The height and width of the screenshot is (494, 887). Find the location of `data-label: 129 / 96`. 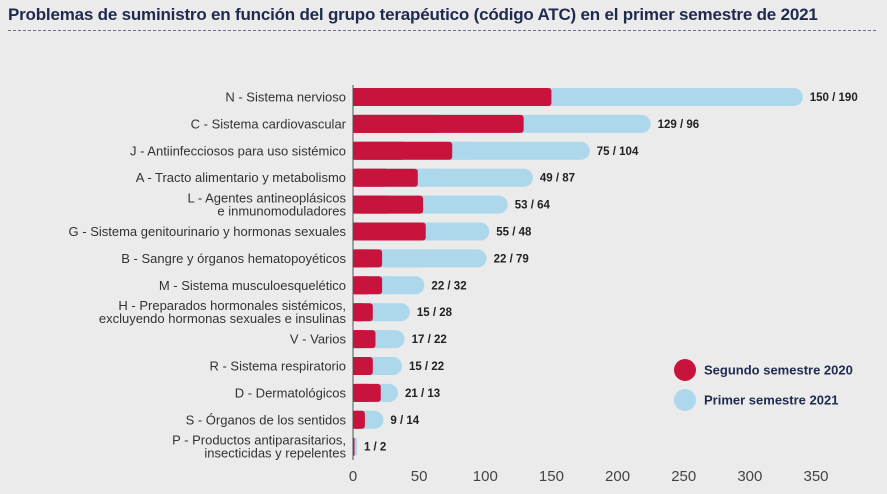

data-label: 129 / 96 is located at coordinates (679, 125).